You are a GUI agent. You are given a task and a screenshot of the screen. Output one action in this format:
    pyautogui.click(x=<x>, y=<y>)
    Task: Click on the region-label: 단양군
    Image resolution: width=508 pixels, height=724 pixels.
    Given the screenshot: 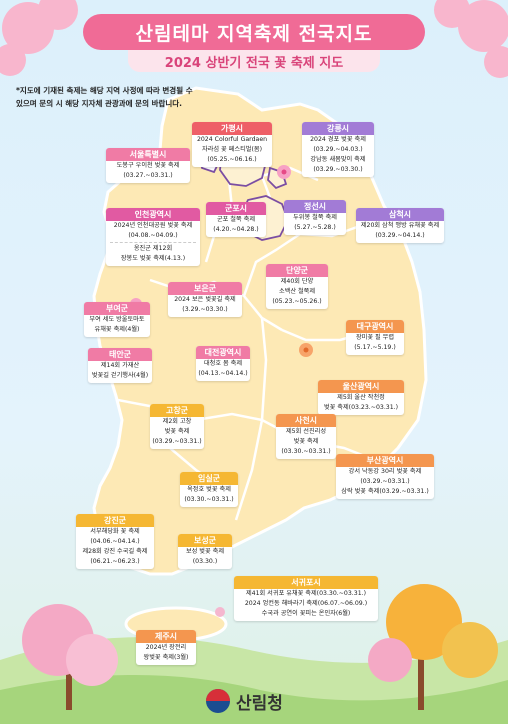 What is the action you would take?
    pyautogui.click(x=297, y=270)
    